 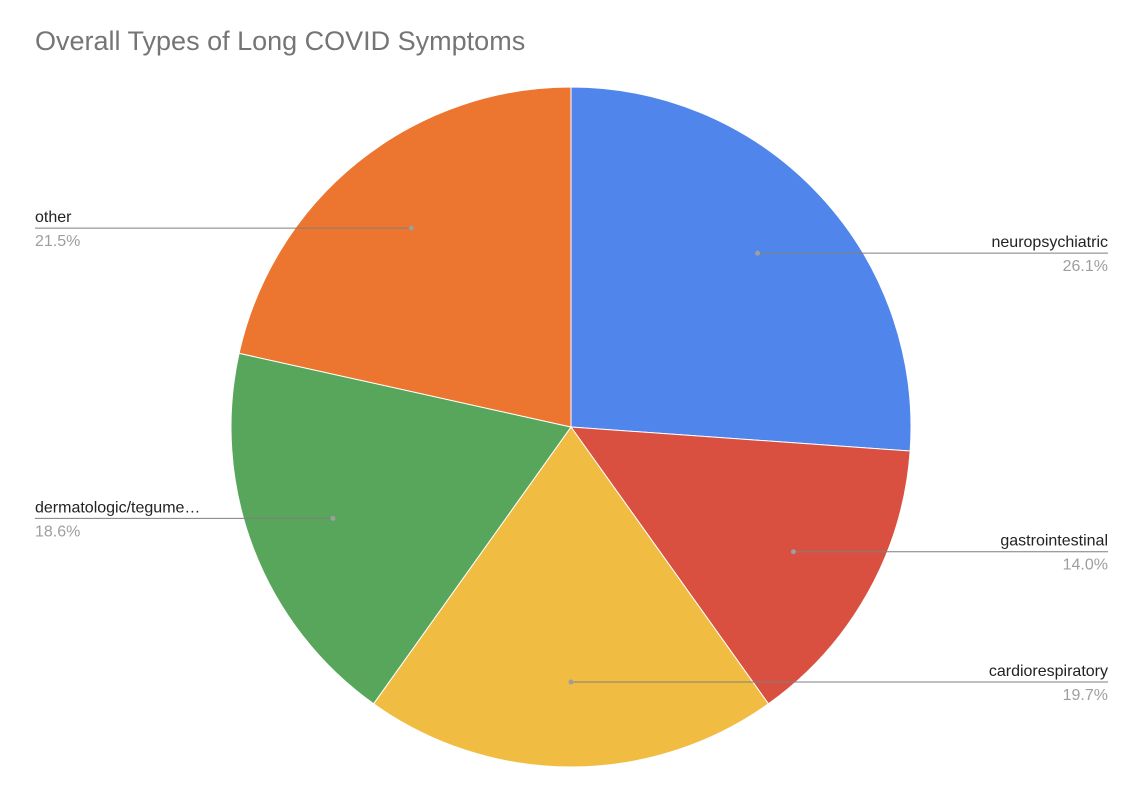 I want to click on callout-dot-neuropsychiatric, so click(x=758, y=253).